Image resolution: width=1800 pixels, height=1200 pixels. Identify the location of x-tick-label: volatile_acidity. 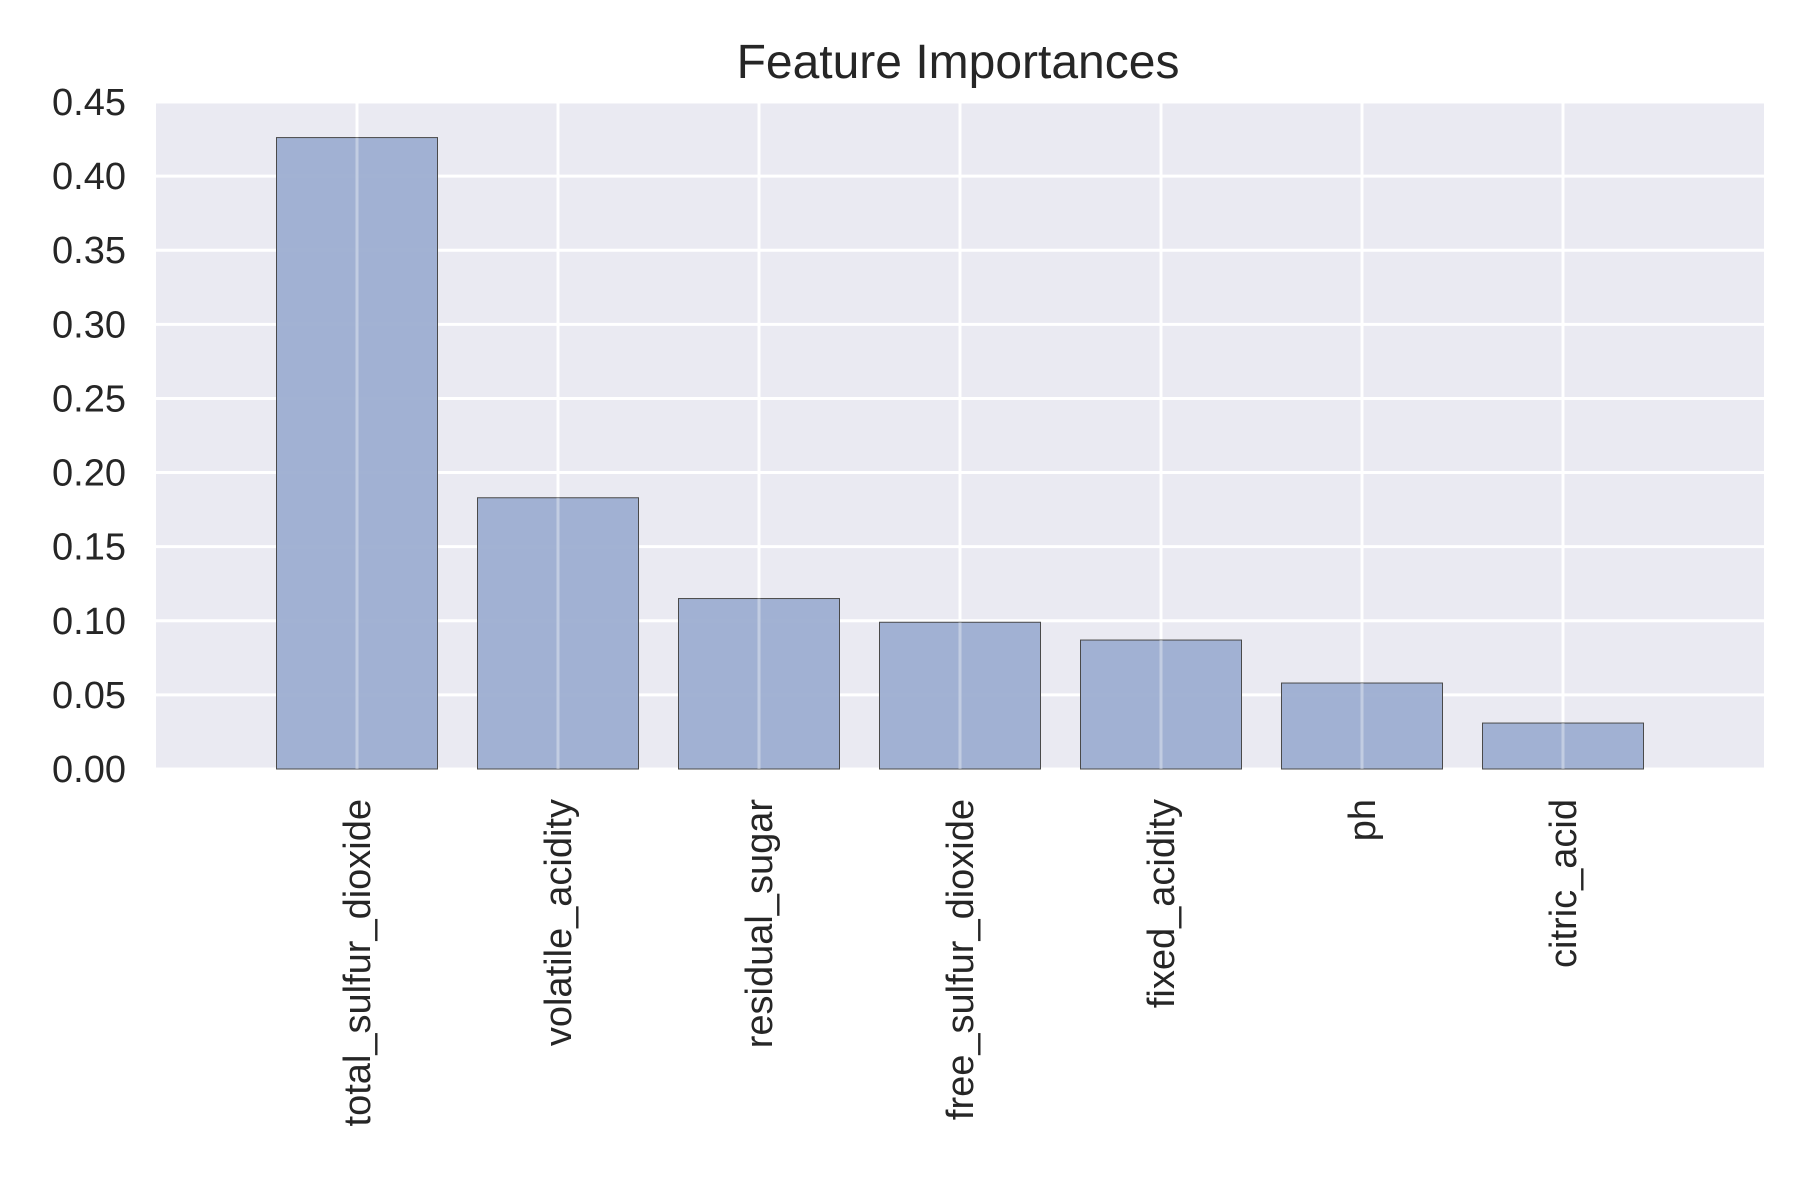
(559, 922).